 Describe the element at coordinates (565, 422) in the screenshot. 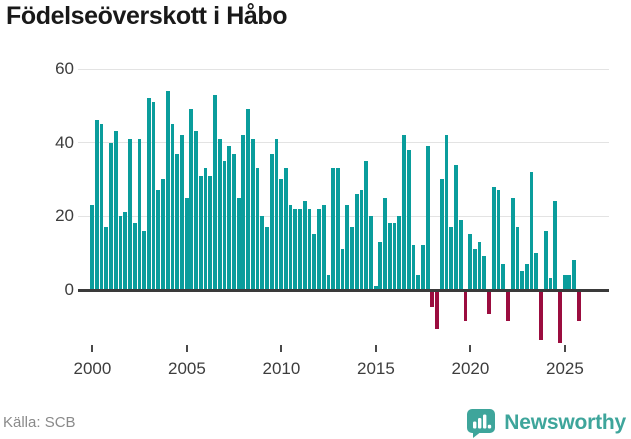

I see `brand-name: Newsworthy` at that location.